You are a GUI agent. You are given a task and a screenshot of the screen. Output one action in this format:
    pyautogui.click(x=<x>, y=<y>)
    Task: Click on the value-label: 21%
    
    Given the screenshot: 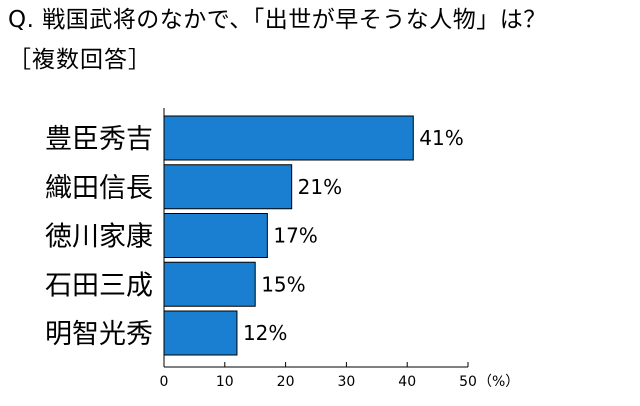 What is the action you would take?
    pyautogui.click(x=320, y=187)
    